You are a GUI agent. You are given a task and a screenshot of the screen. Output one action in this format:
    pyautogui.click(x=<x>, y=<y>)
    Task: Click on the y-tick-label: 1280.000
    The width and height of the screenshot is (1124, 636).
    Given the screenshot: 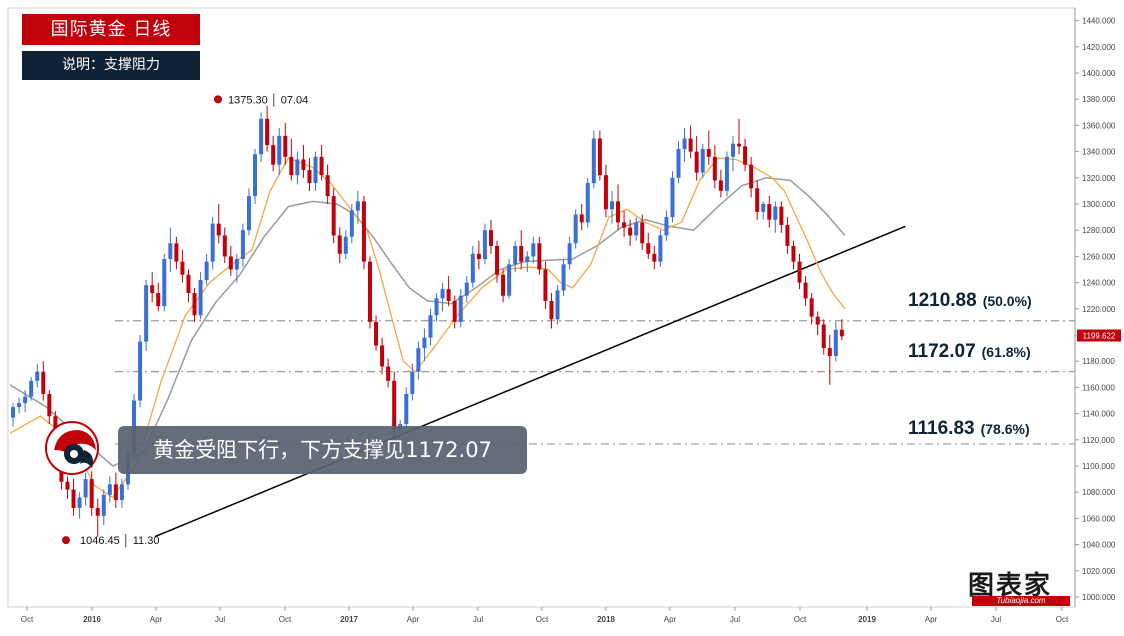 What is the action you would take?
    pyautogui.click(x=1099, y=230)
    